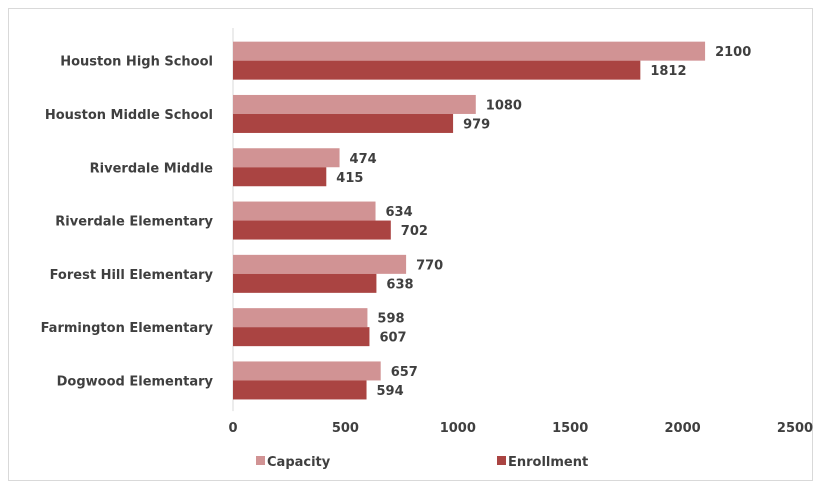 Image resolution: width=821 pixels, height=489 pixels. What do you see at coordinates (300, 318) in the screenshot?
I see `bar-capacity-farmington-elementary` at bounding box center [300, 318].